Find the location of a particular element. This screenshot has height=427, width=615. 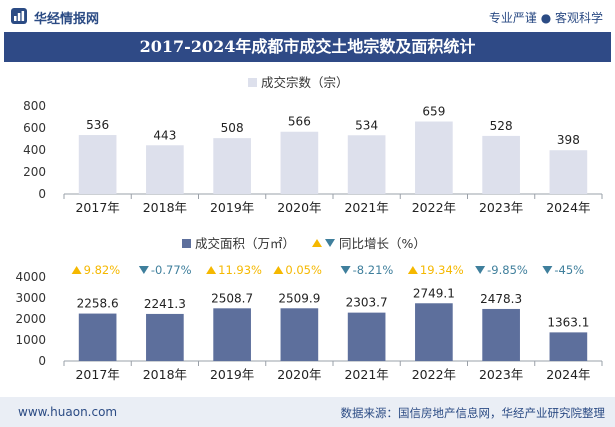

y-tick-label: 1000 is located at coordinates (30, 340).